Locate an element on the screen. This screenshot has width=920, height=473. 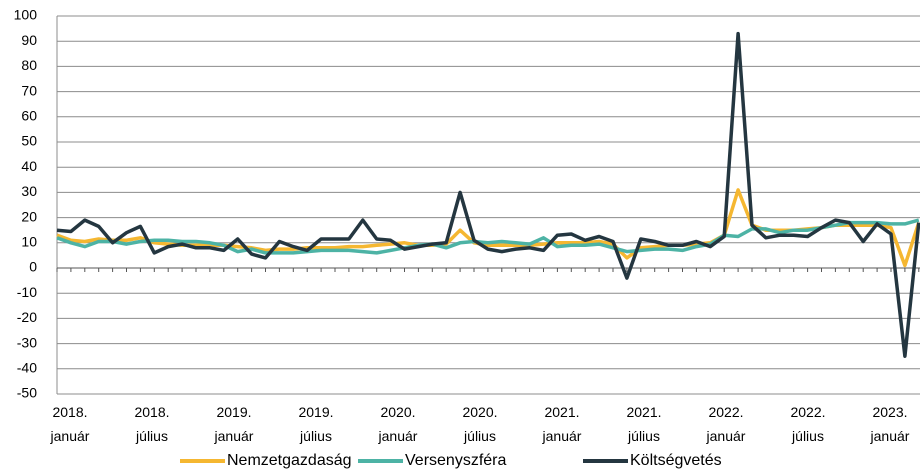
y-tick-label: 90 is located at coordinates (29, 40).